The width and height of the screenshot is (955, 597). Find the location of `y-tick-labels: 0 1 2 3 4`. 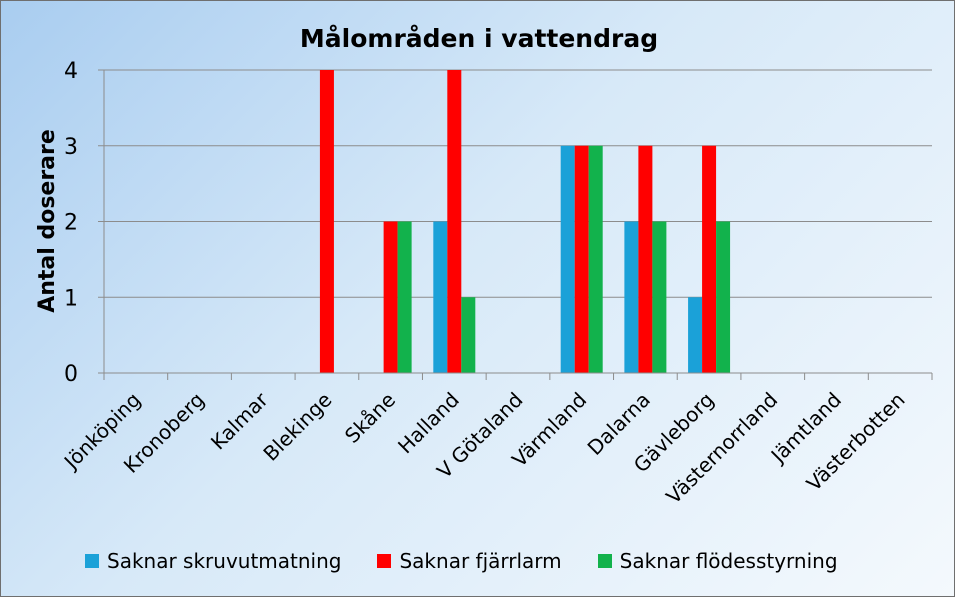

y-tick-labels: 0 1 2 3 4 is located at coordinates (71, 223).